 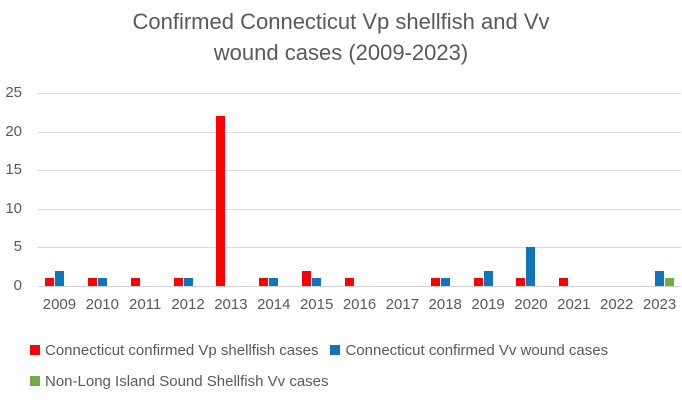 What do you see at coordinates (488, 278) in the screenshot?
I see `bar-2019-series2` at bounding box center [488, 278].